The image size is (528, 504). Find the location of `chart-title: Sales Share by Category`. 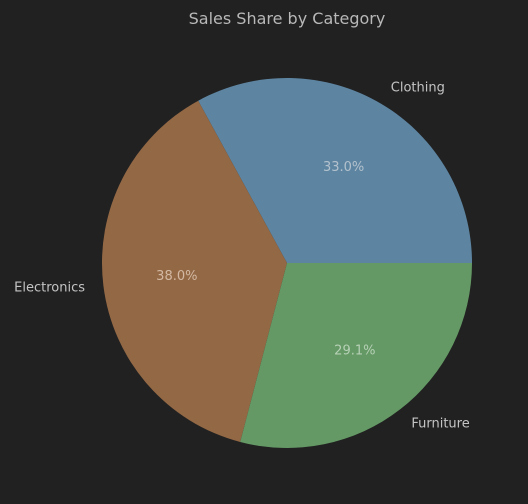

chart-title: Sales Share by Category is located at coordinates (287, 18).